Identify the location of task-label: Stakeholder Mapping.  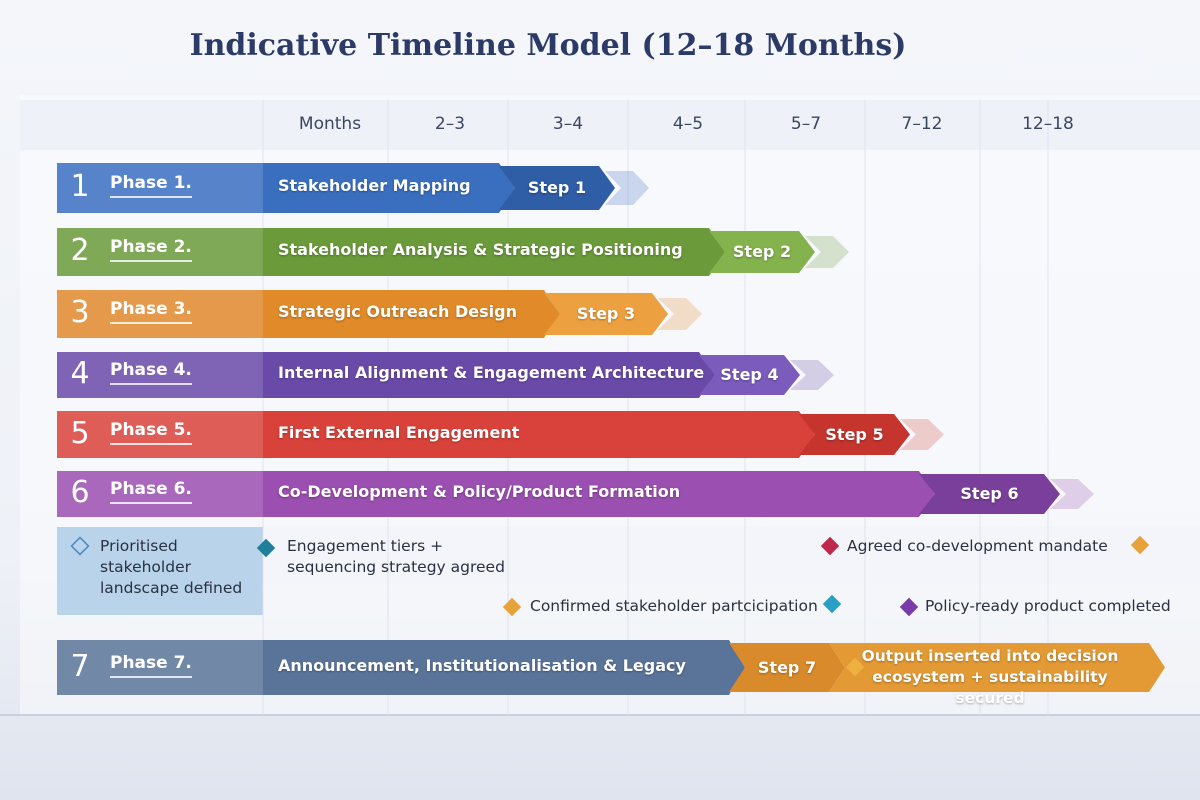
(374, 185).